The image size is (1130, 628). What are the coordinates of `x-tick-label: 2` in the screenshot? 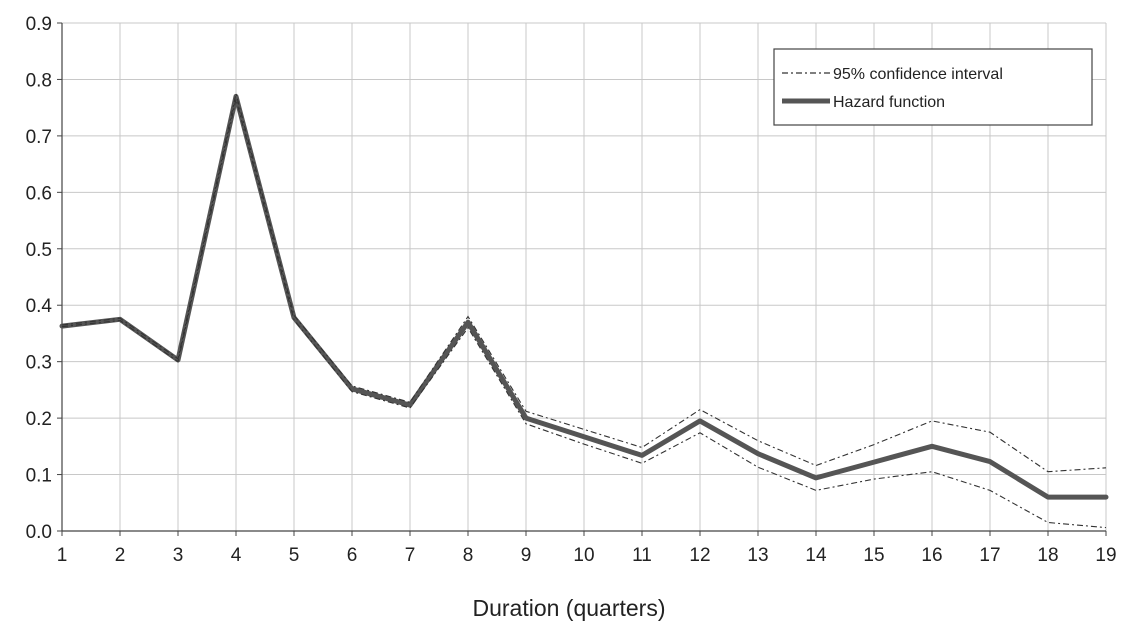 It's located at (120, 555).